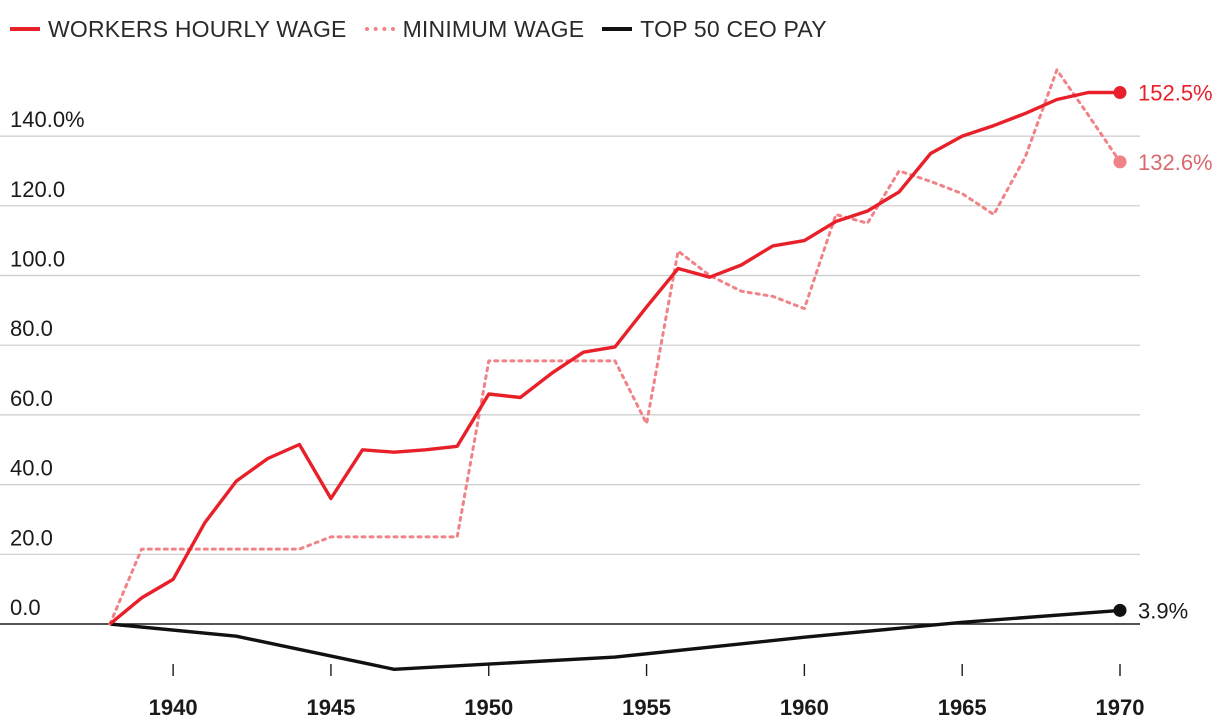  I want to click on y-tick-label: 60.0, so click(31, 398).